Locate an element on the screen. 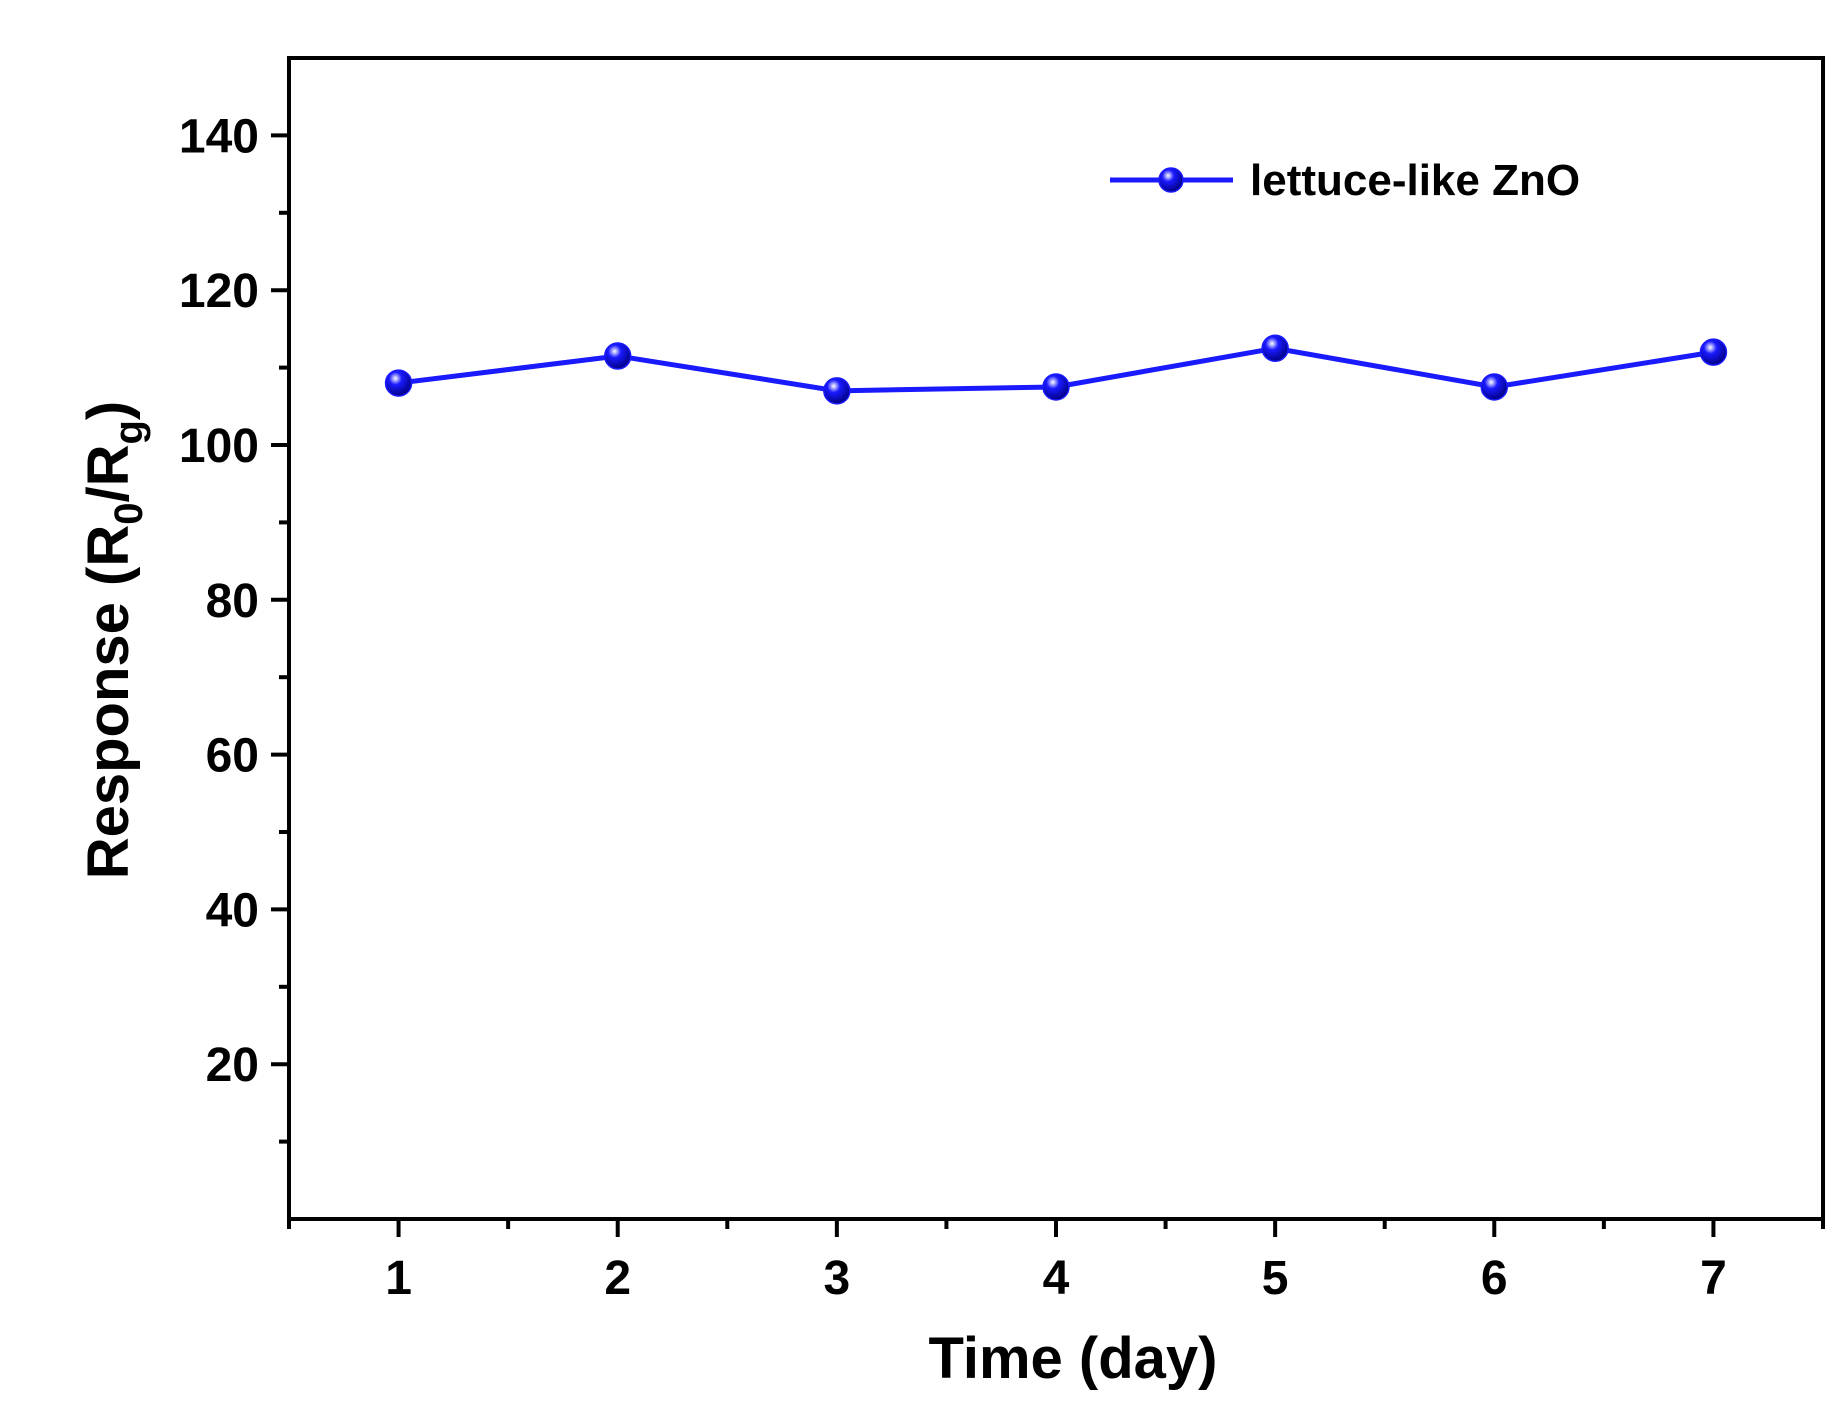 The width and height of the screenshot is (1847, 1411). y-axis-title-prefix: Response (R is located at coordinates (108, 702).